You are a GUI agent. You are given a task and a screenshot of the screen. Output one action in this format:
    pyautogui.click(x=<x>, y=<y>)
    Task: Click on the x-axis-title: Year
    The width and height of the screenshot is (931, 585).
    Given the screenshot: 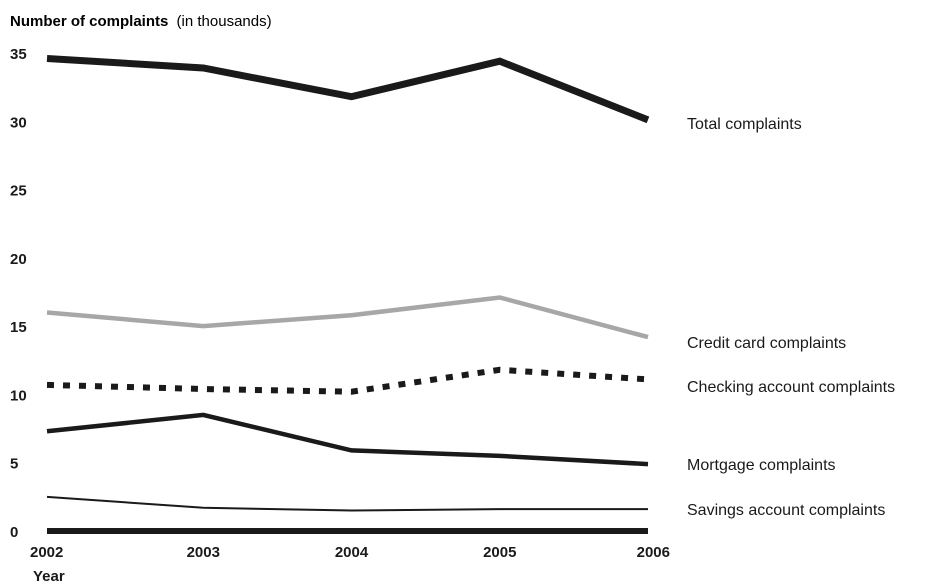 What is the action you would take?
    pyautogui.click(x=49, y=576)
    